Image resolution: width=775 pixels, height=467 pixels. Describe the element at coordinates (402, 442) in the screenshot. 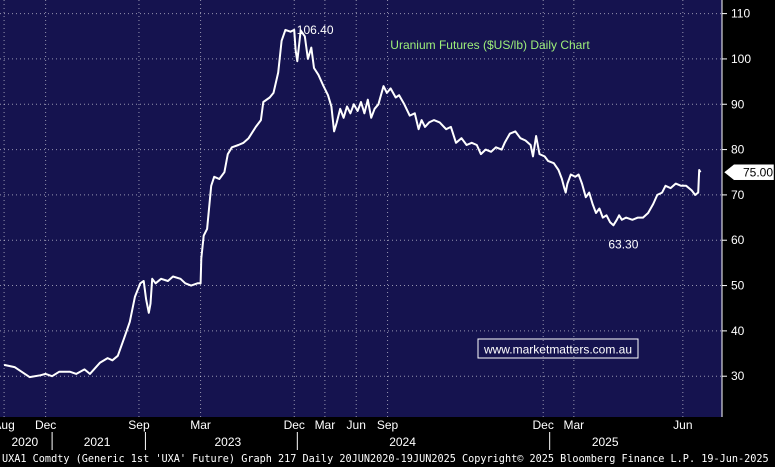

I see `x-year-label: 2024` at that location.